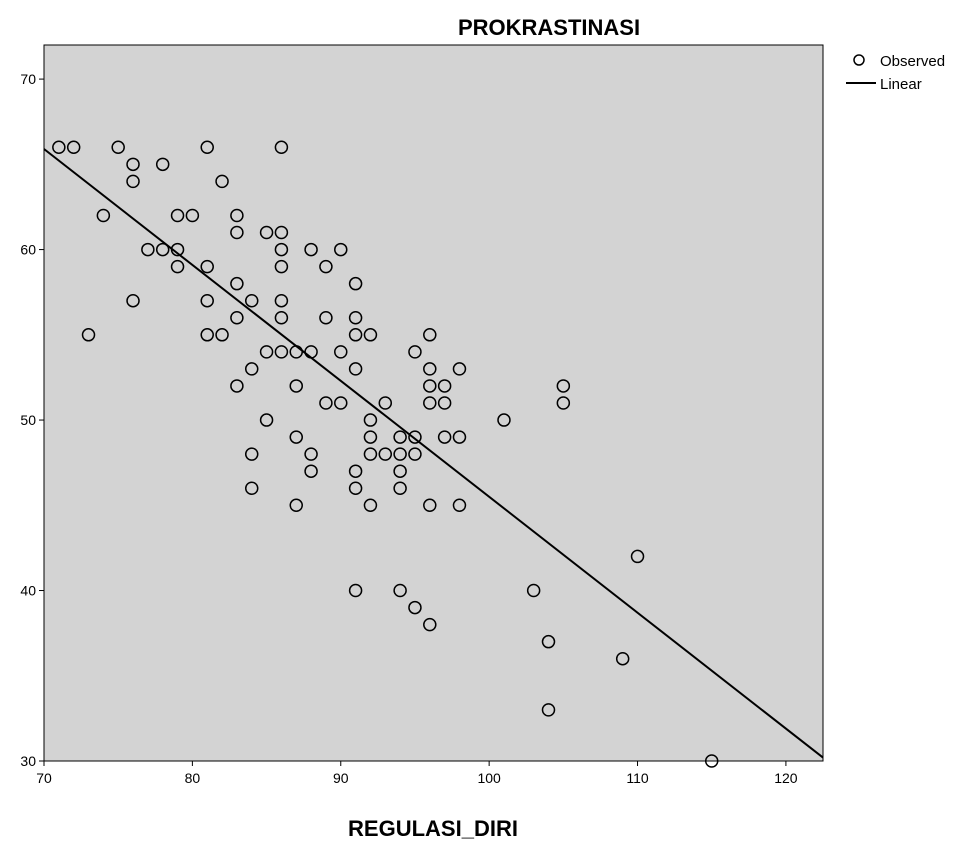 The image size is (972, 846). Describe the element at coordinates (341, 778) in the screenshot. I see `x-tick-label: 90` at that location.